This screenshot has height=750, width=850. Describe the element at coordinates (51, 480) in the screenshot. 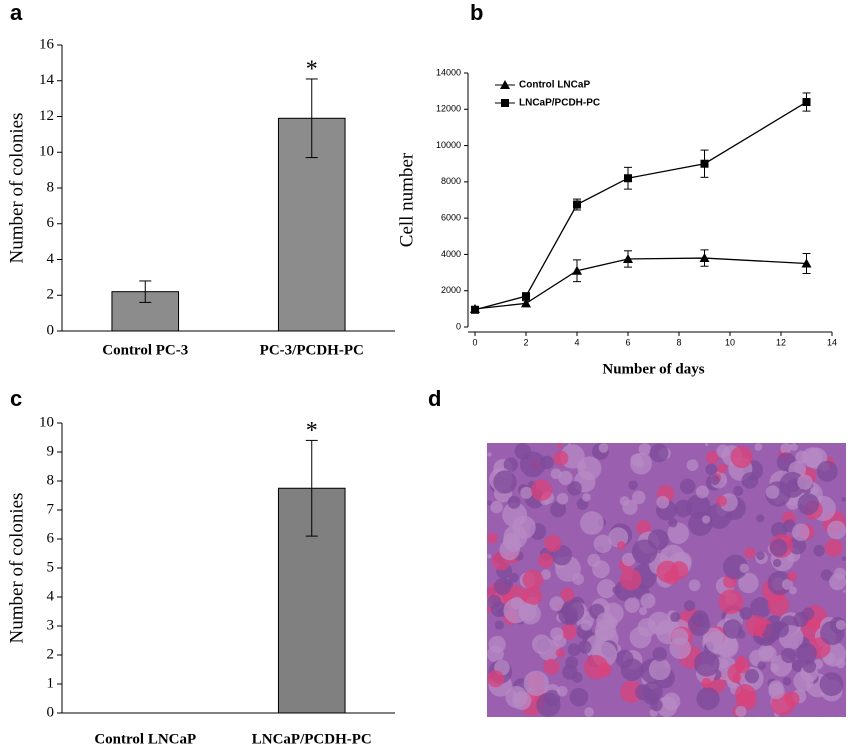

I see `y-tick-label: 8` at that location.